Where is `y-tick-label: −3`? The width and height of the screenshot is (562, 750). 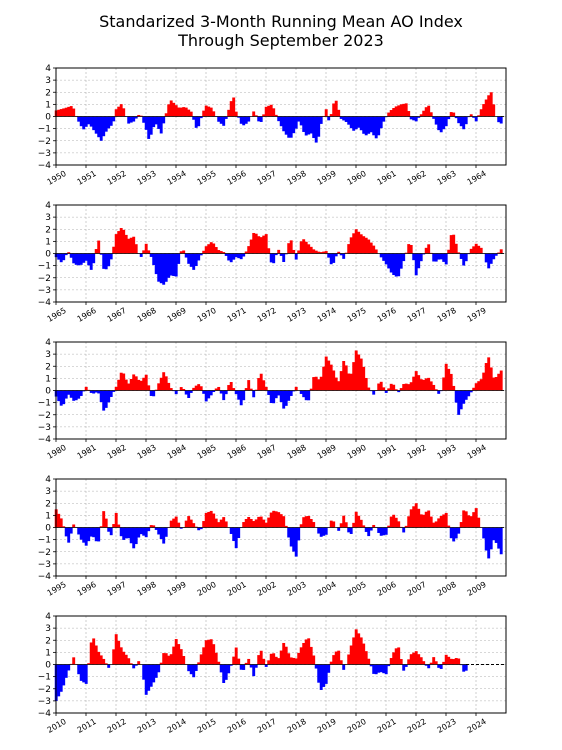
y-tick-label: −3 is located at coordinates (44, 154).